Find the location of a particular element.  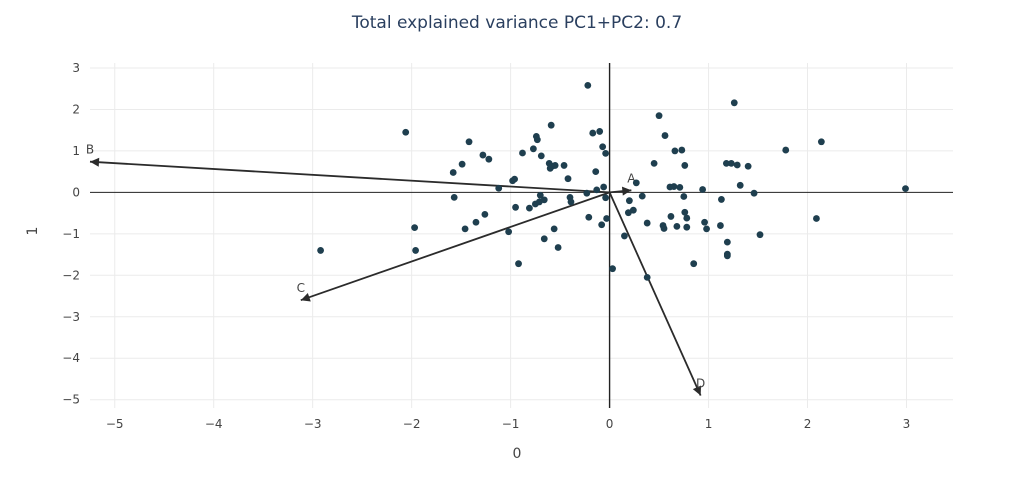

y-tick-label: −1 is located at coordinates (71, 234).